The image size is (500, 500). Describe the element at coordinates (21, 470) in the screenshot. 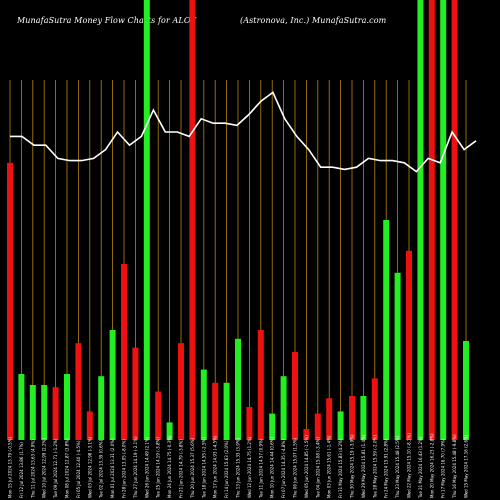

I see `x-tick-label: Fri 12 Jul 2024 13.86 (1.7%)` at that location.